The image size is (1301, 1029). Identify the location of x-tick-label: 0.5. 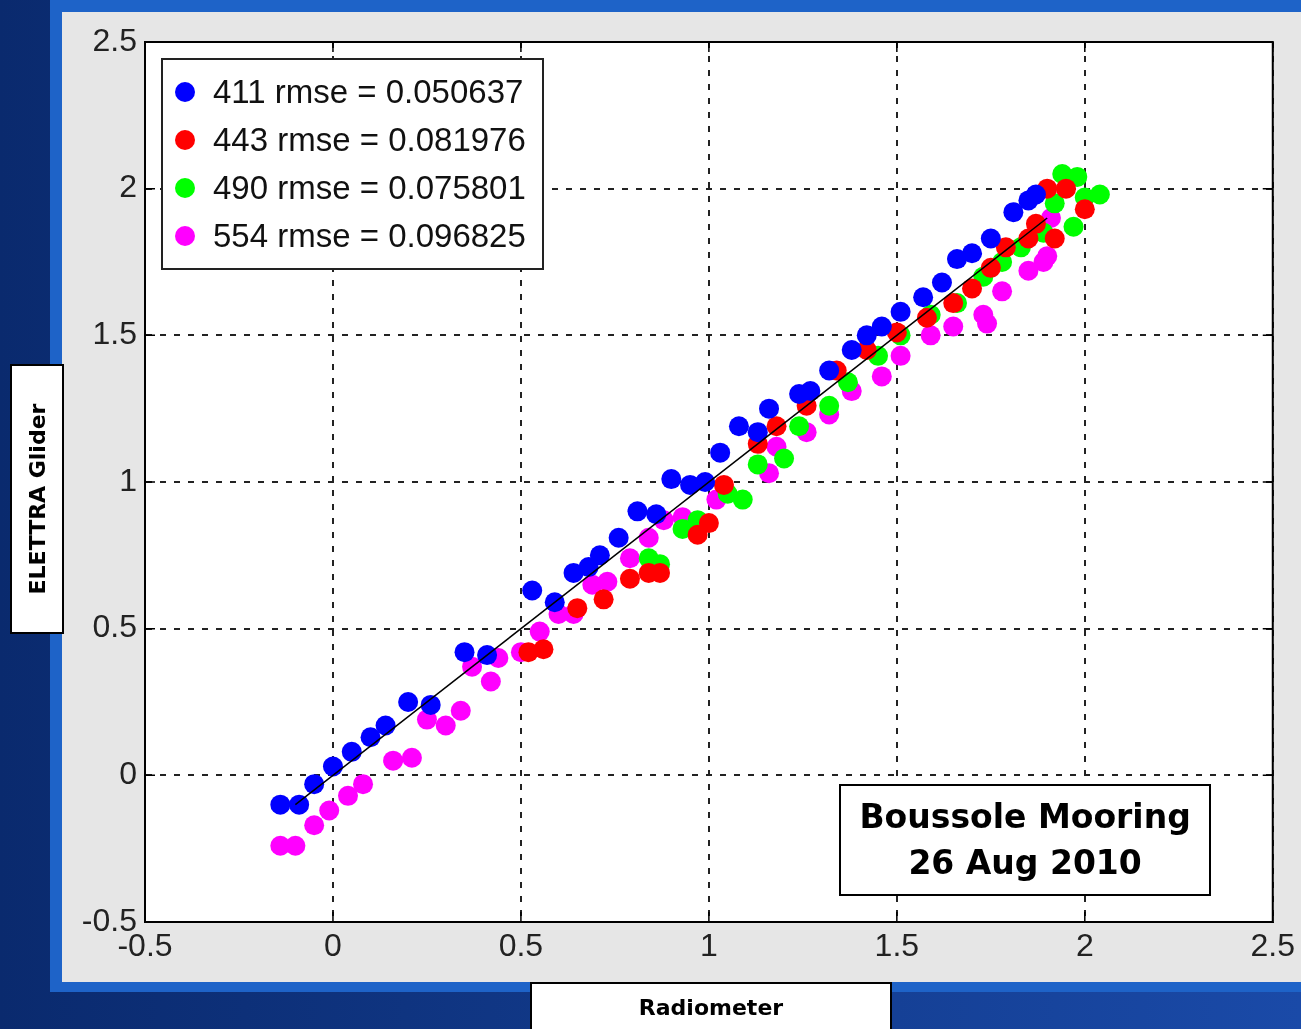
(521, 945).